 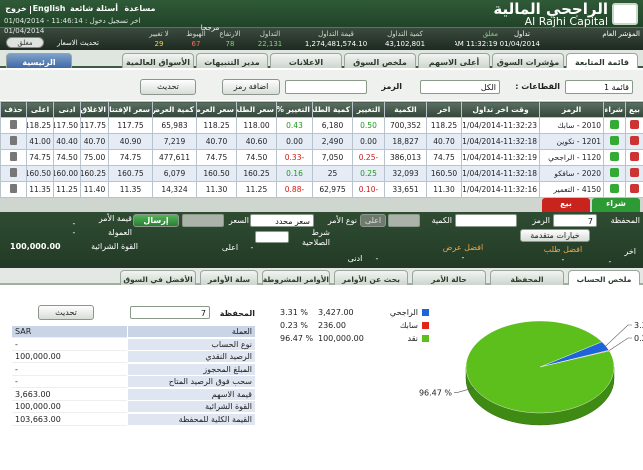 I want to click on price-input, so click(x=203, y=220).